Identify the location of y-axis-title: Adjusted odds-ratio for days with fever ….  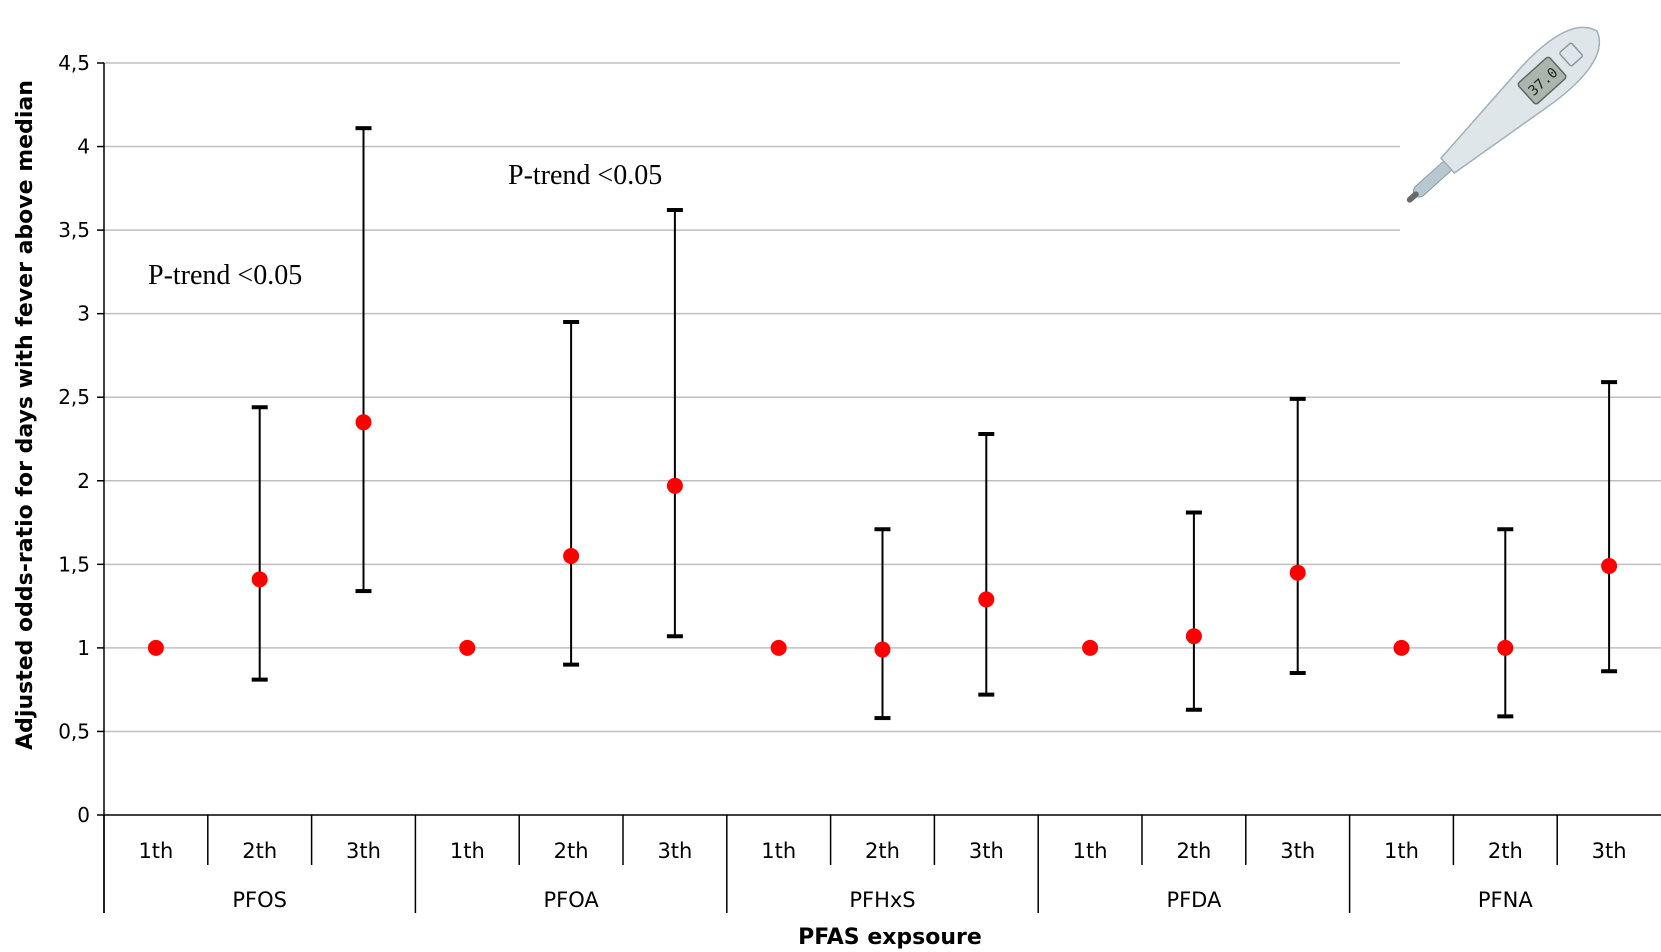
(25, 415).